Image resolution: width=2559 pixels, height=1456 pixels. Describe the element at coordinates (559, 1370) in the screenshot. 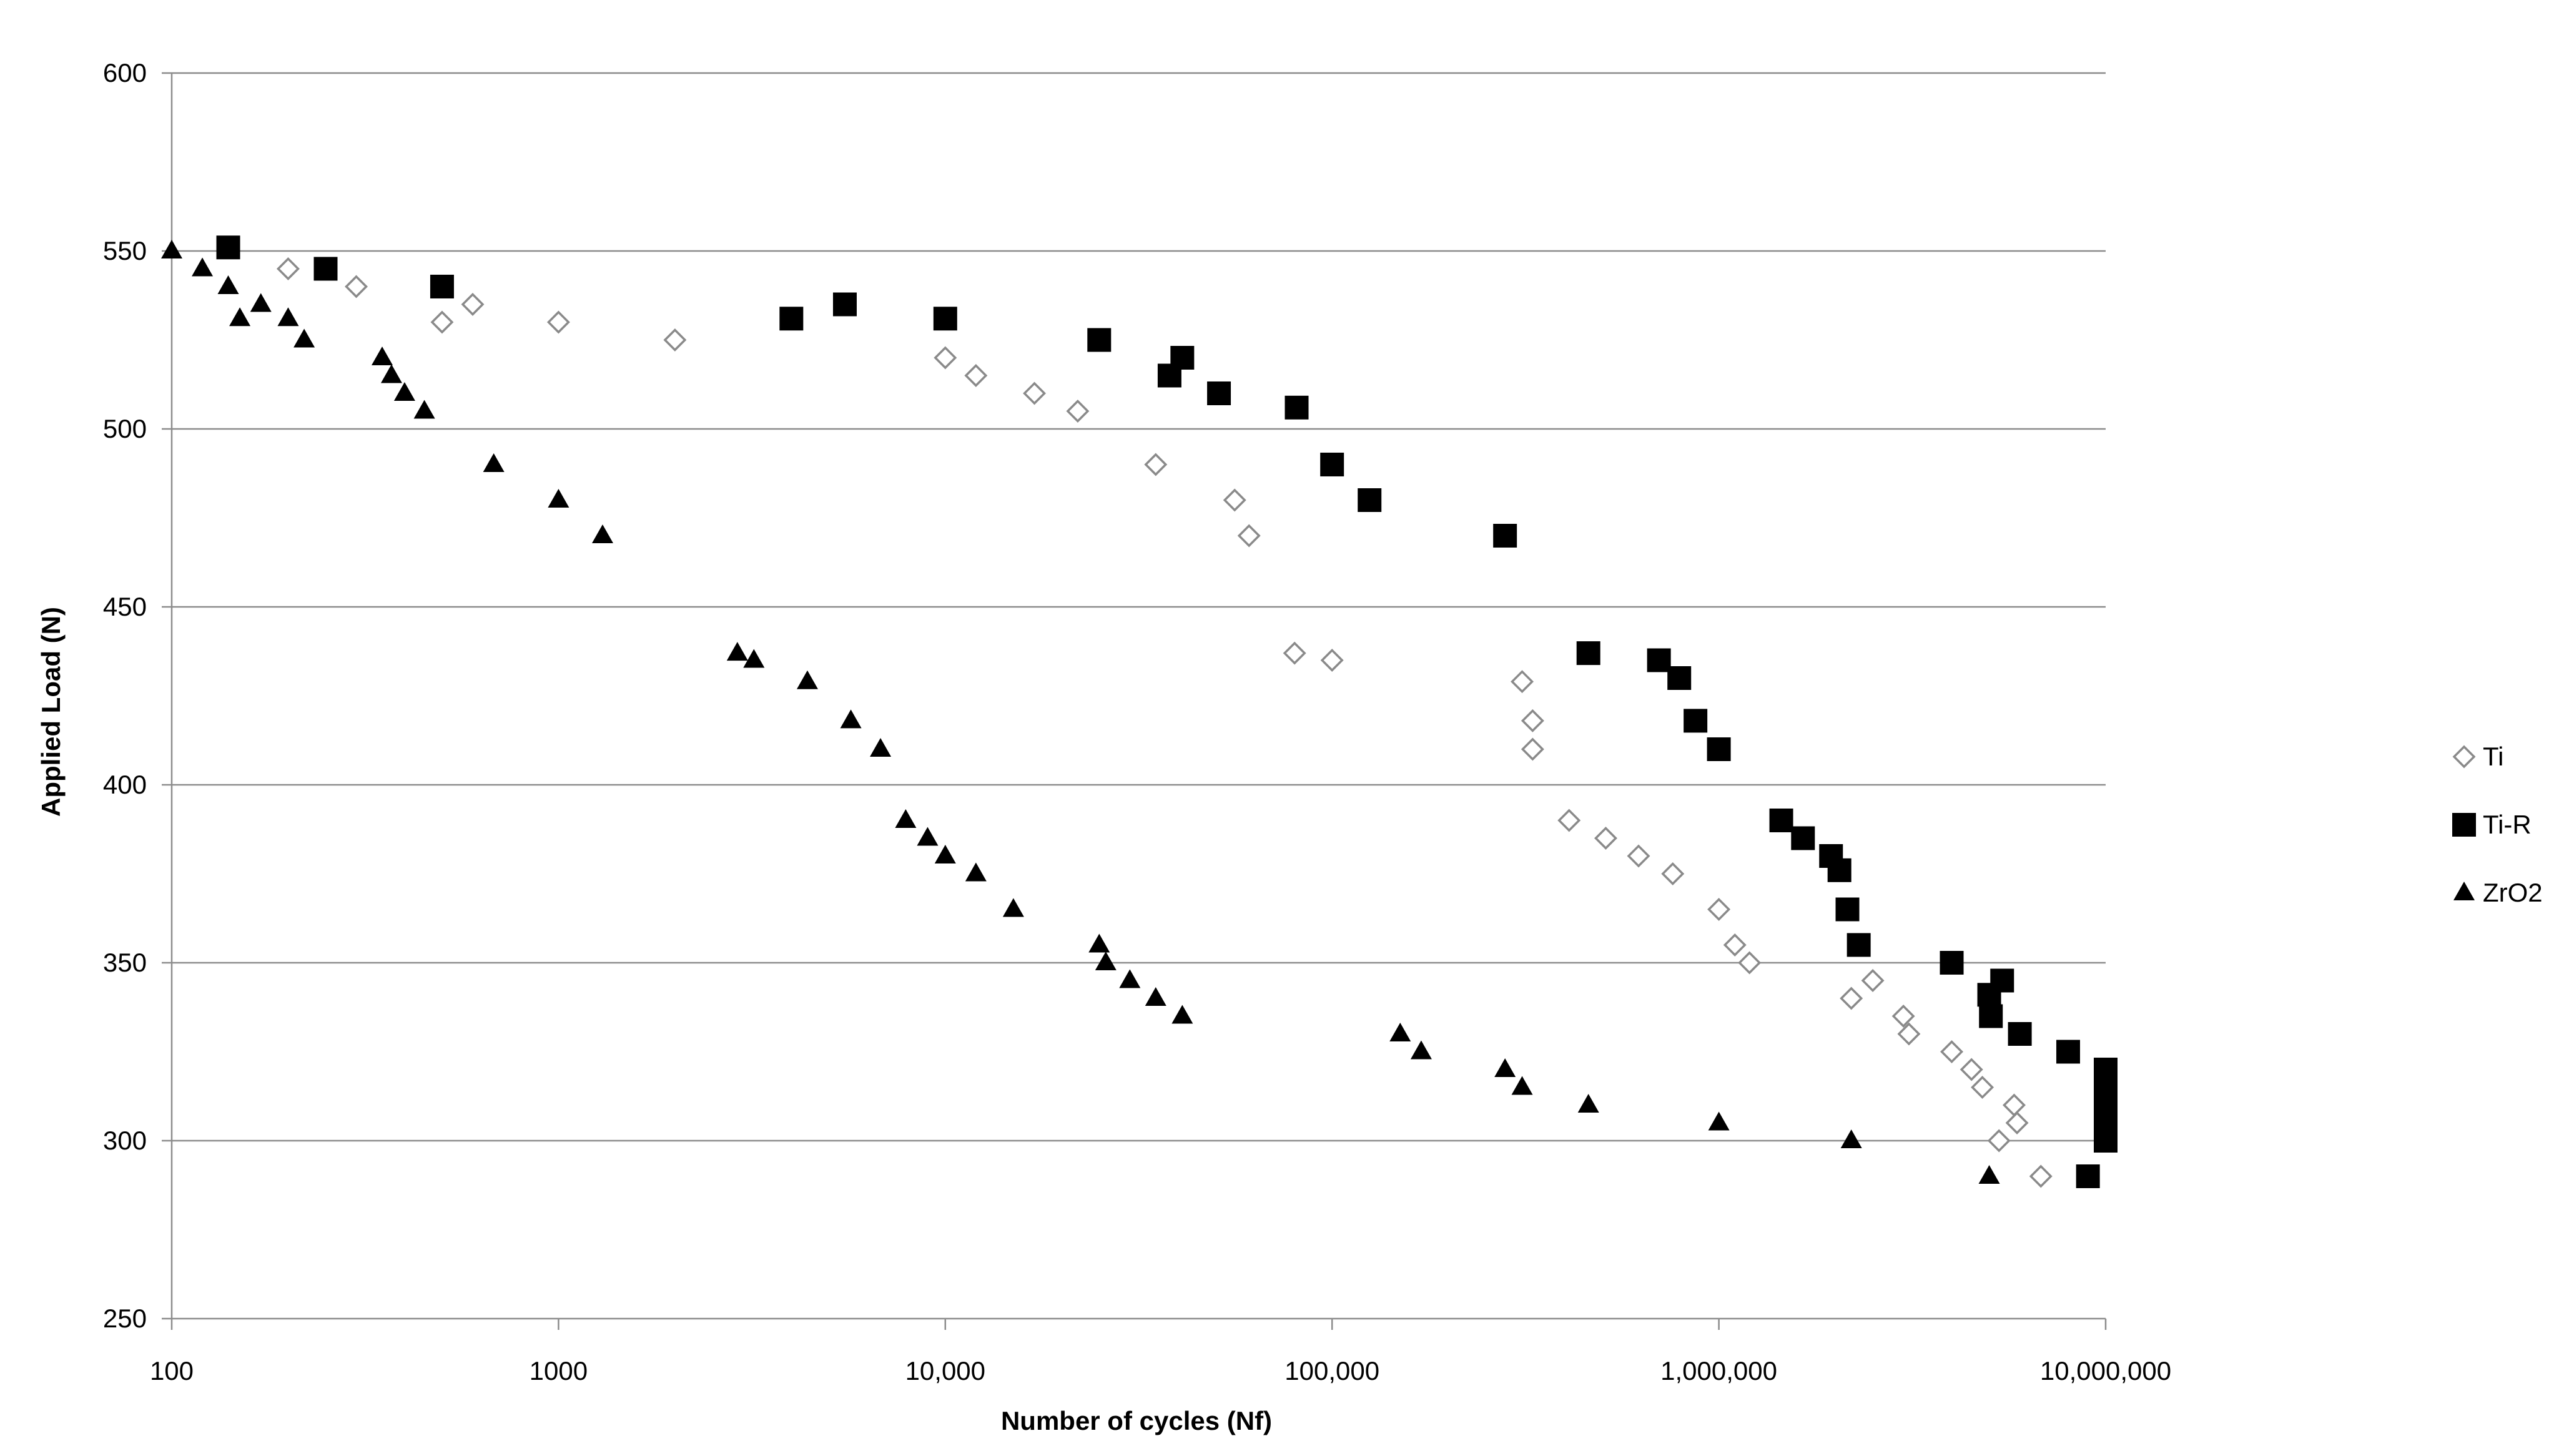

I see `x-tick-label: 1000` at that location.